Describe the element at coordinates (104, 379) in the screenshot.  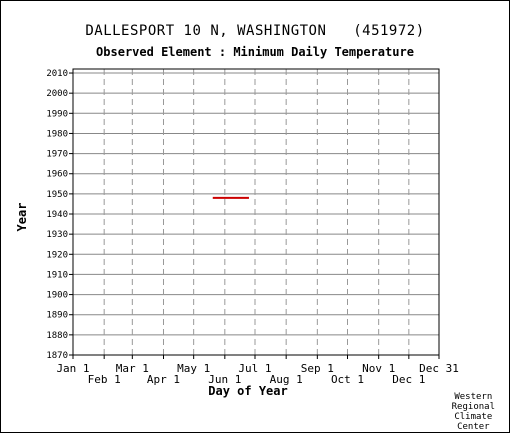
I see `x-tick-label: Feb 1` at that location.